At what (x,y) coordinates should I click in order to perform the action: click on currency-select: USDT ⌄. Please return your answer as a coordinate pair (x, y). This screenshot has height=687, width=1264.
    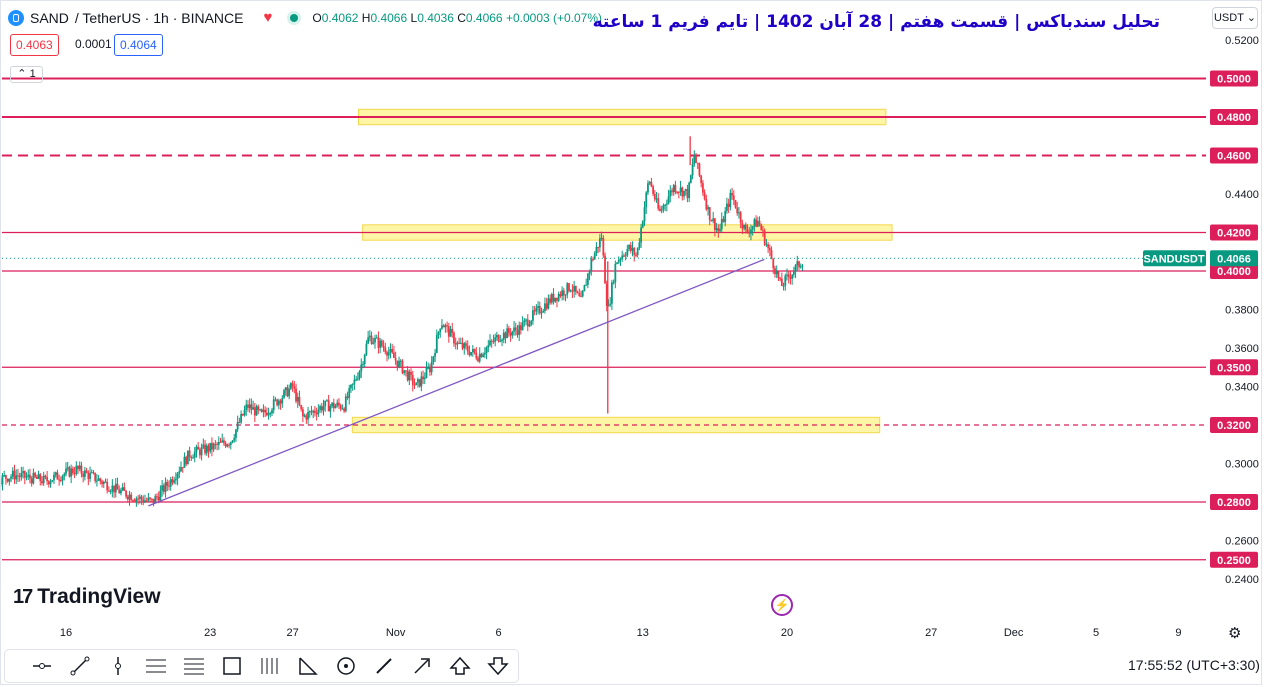
    Looking at the image, I should click on (1235, 18).